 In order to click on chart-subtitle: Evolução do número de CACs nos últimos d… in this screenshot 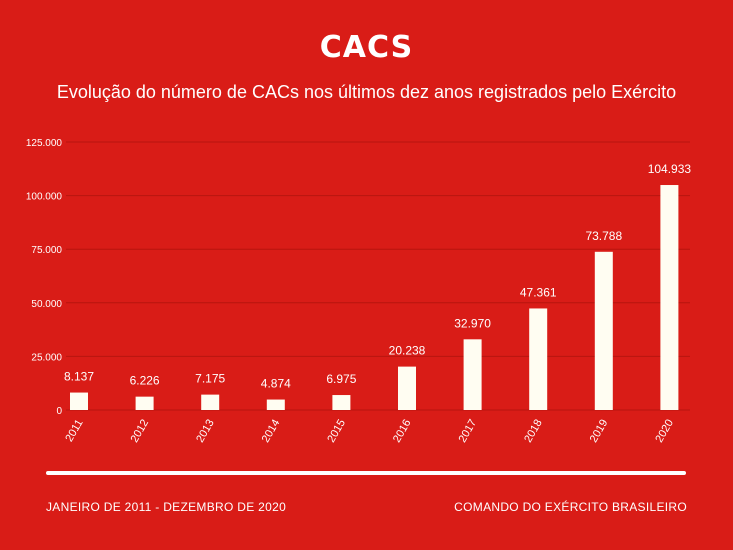, I will do `click(366, 92)`.